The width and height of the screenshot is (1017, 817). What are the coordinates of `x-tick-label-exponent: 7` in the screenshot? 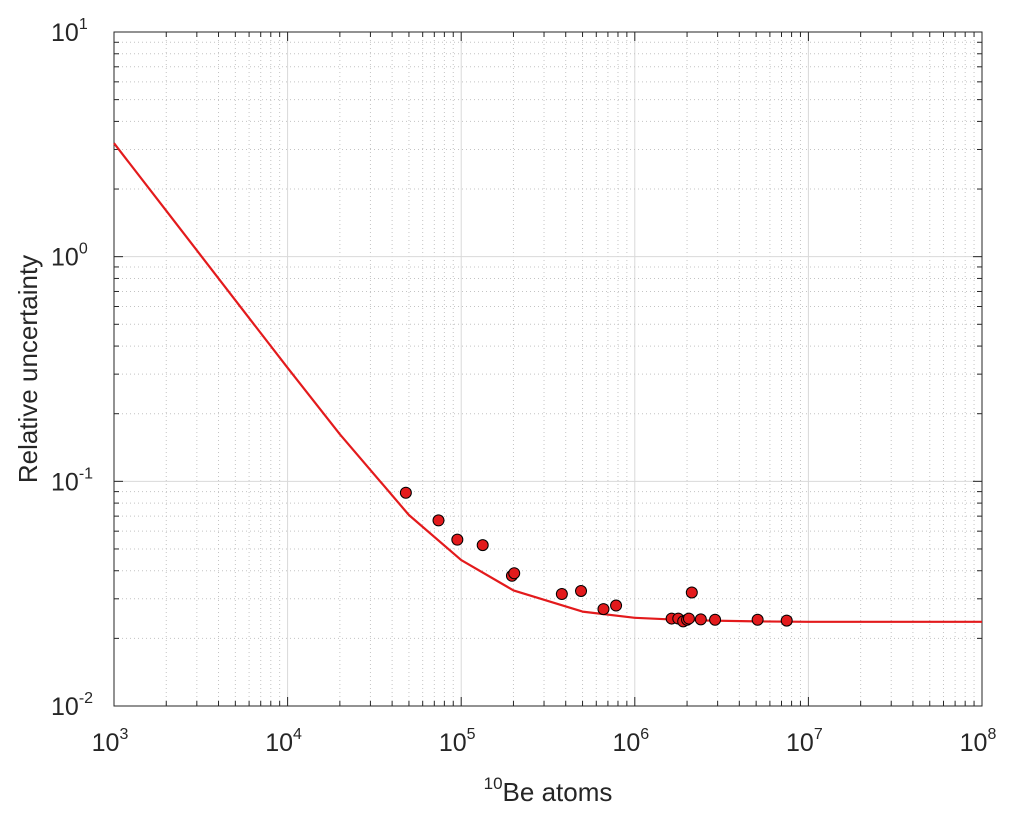 It's located at (818, 734).